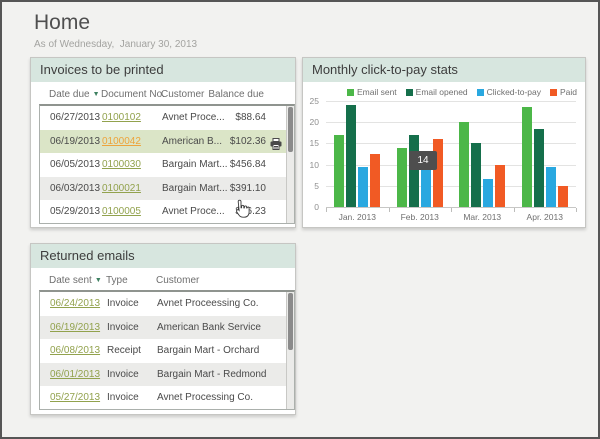 This screenshot has width=600, height=439. What do you see at coordinates (75, 303) in the screenshot?
I see `returned-date-link: 06/24/2013` at bounding box center [75, 303].